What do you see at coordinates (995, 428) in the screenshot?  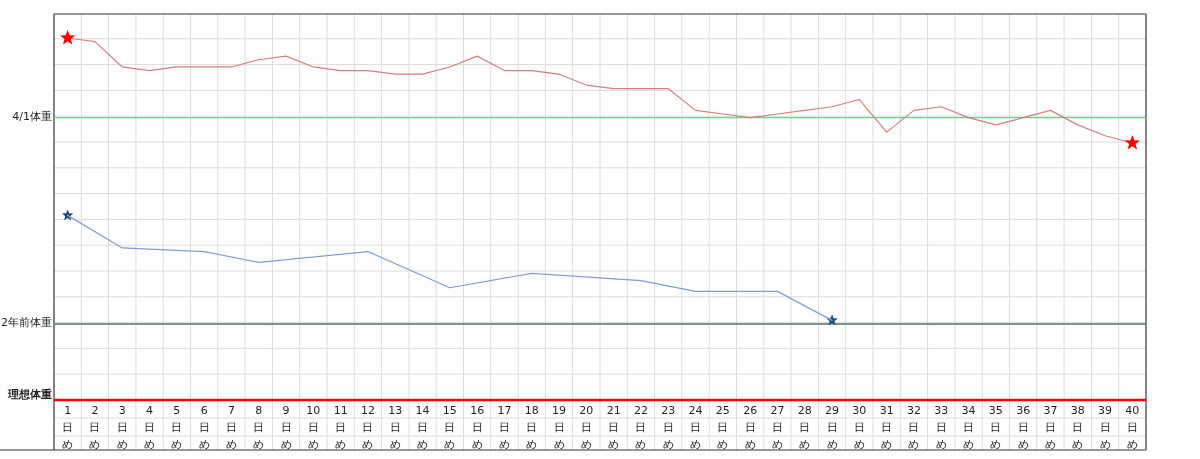 I see `x-tick-label: 35日め` at bounding box center [995, 428].